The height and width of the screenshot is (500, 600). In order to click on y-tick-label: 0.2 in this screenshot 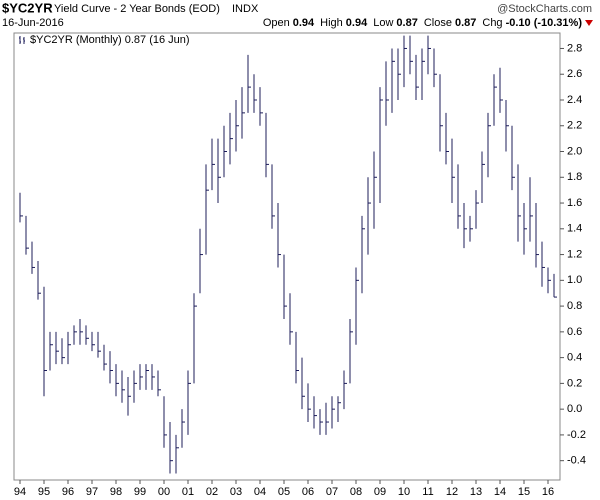, I will do `click(574, 383)`.